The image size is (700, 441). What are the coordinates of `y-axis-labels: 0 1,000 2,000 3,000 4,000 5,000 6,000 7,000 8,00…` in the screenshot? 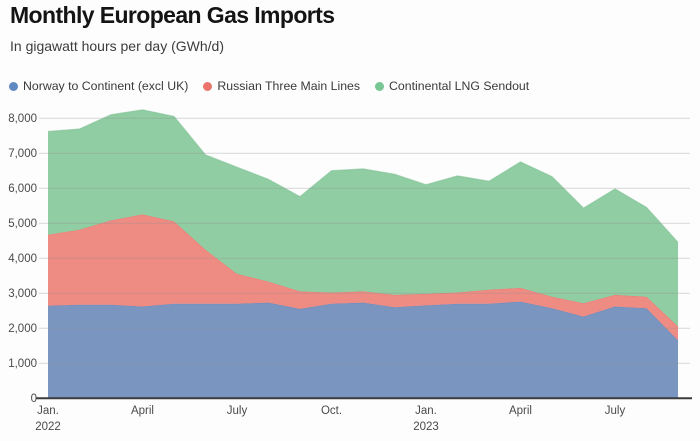 It's located at (22, 259).